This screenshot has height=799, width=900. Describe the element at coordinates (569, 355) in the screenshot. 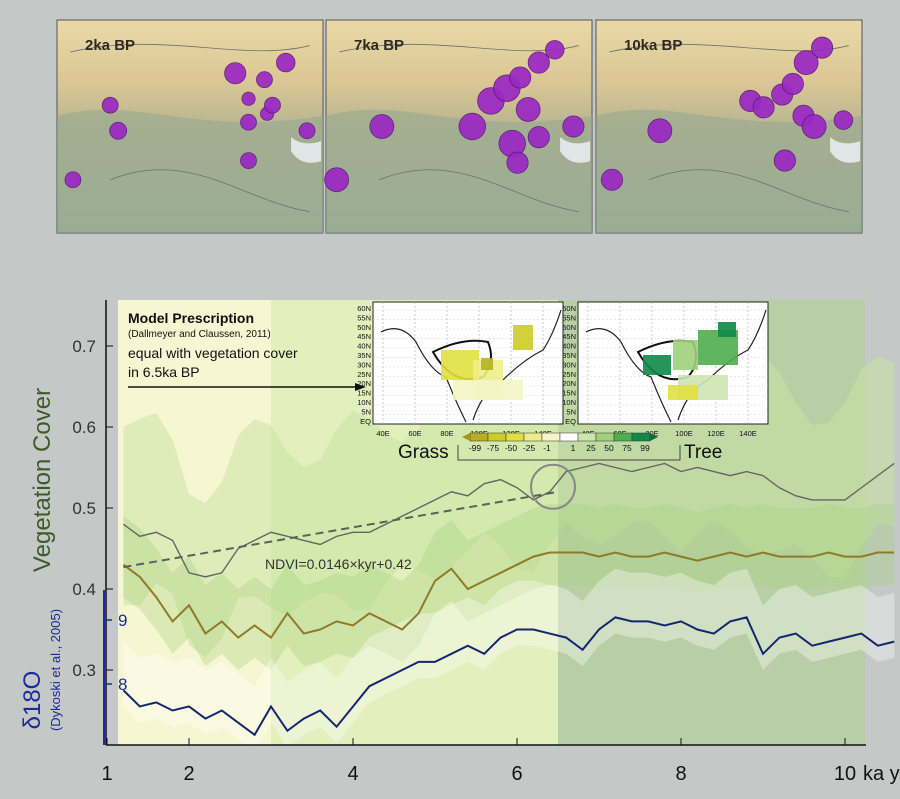

I see `inset-lat-label: 35N` at that location.